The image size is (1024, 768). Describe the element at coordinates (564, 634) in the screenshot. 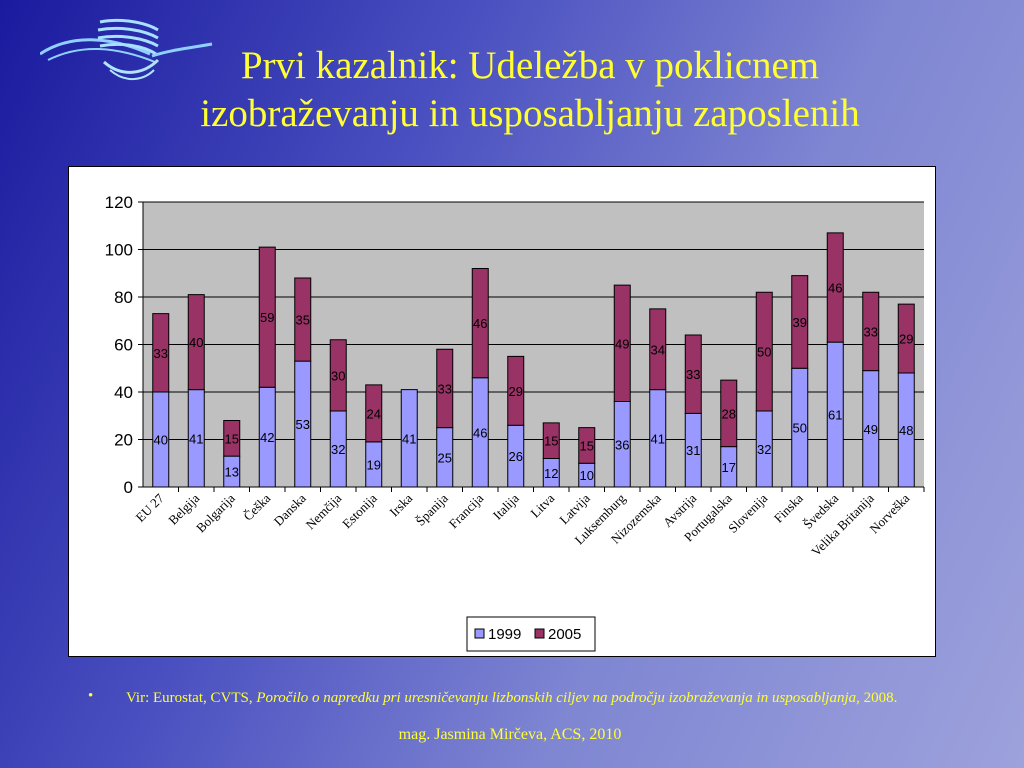

I see `legend-label-2005: 2005` at that location.